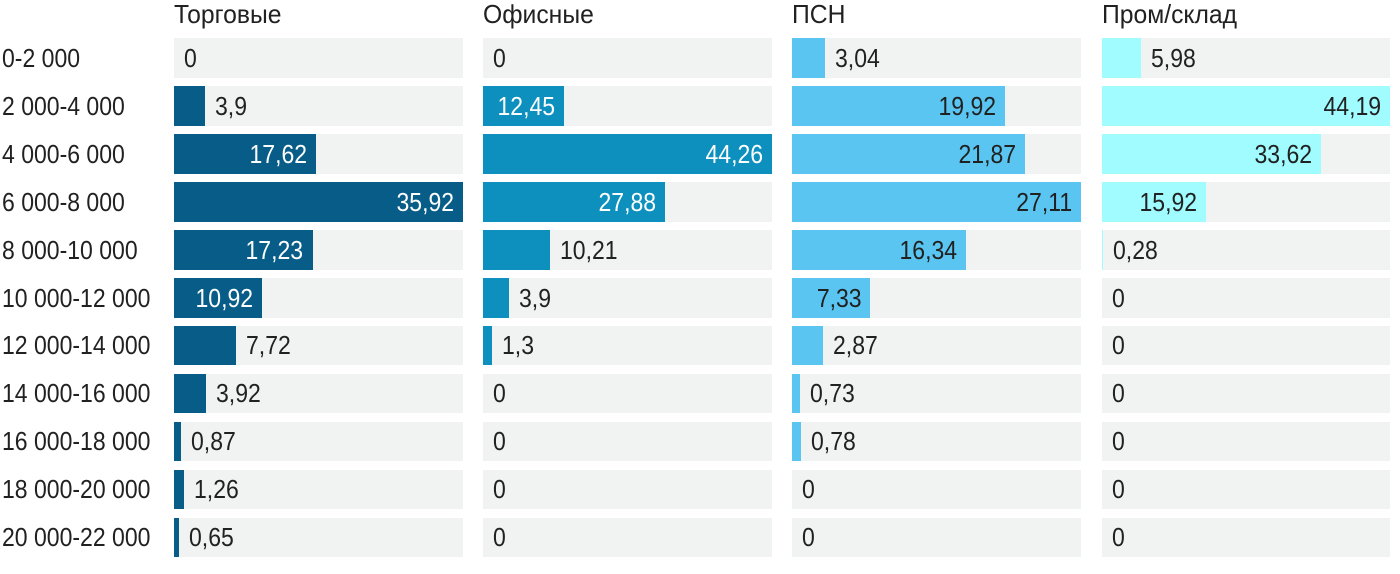 The image size is (1400, 574). I want to click on value-label-text: 0,87, so click(213, 441).